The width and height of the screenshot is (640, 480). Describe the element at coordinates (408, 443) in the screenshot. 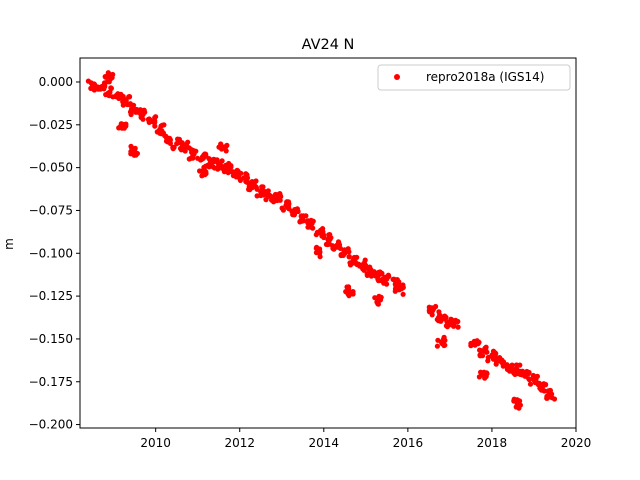

I see `x-tick-label: 2016` at that location.